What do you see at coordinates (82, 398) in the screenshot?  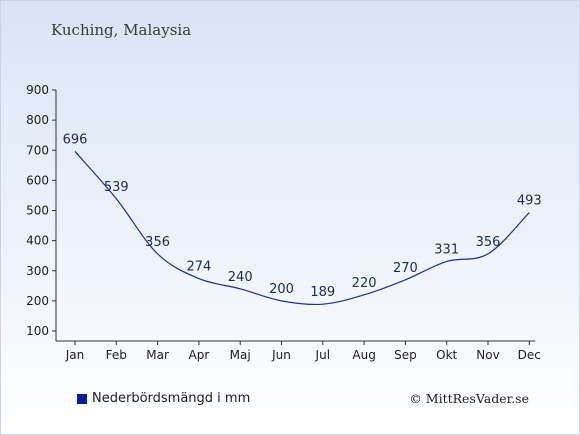 I see `legend-swatch` at bounding box center [82, 398].